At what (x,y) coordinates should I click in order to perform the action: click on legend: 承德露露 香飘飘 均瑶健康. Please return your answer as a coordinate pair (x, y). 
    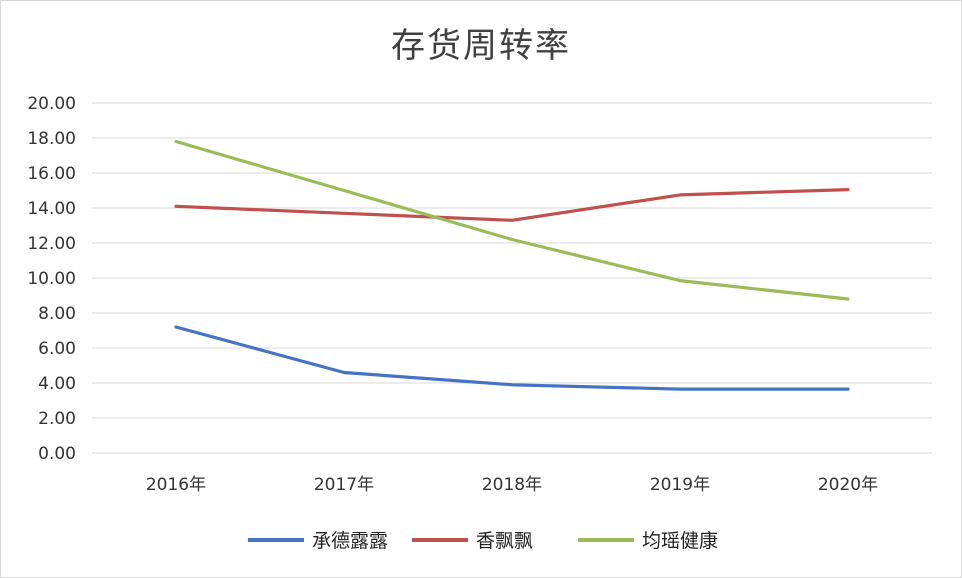
    Looking at the image, I should click on (483, 541).